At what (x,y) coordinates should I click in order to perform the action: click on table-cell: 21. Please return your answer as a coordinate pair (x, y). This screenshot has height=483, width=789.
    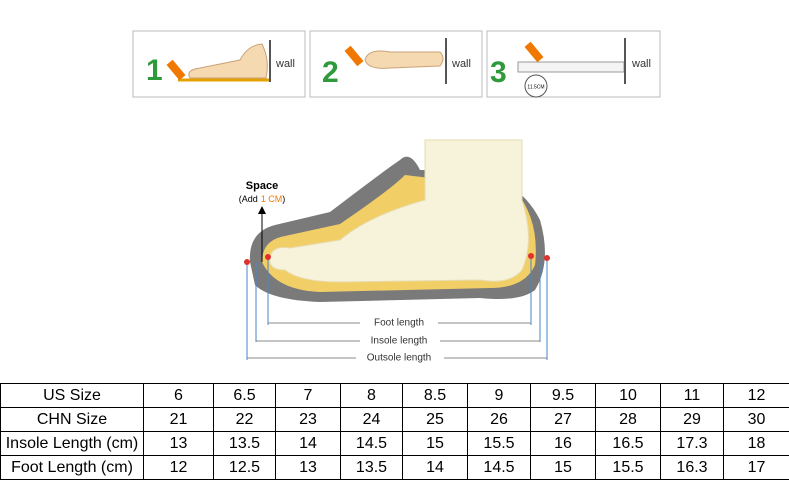
    Looking at the image, I should click on (178, 419).